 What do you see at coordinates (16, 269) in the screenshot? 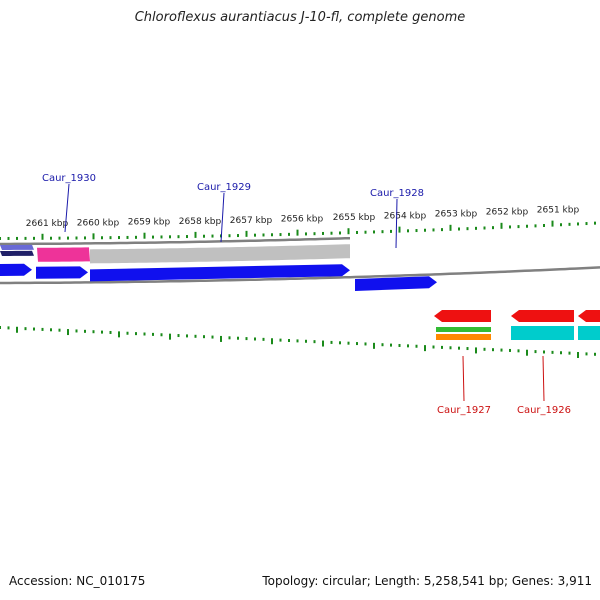
I see `gene-arrow-left-edge` at bounding box center [16, 269].